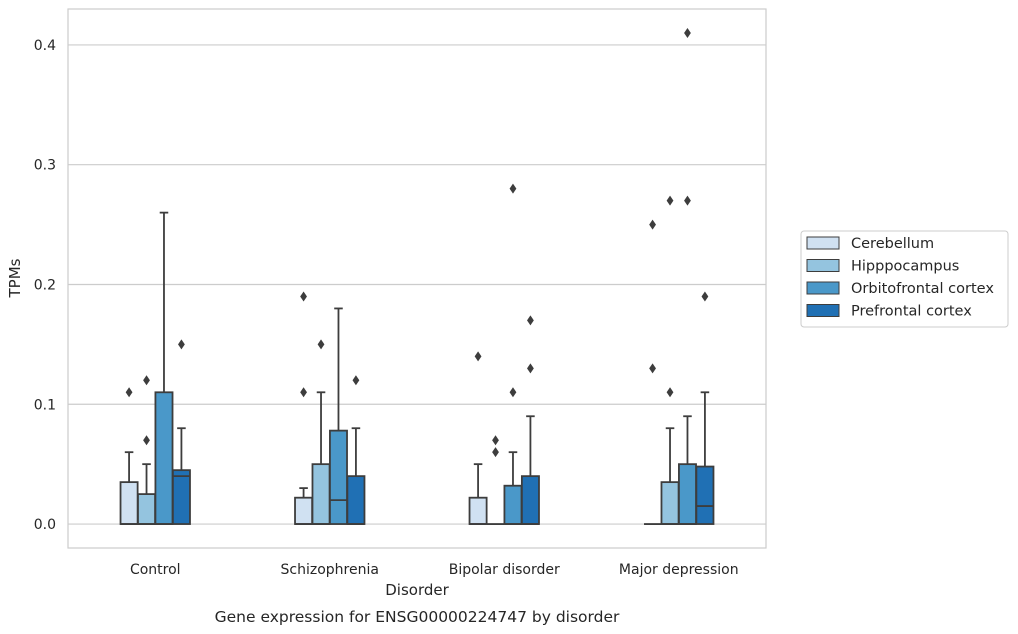 The width and height of the screenshot is (1018, 634). What do you see at coordinates (45, 166) in the screenshot?
I see `y-tick-label: 0.3` at bounding box center [45, 166].